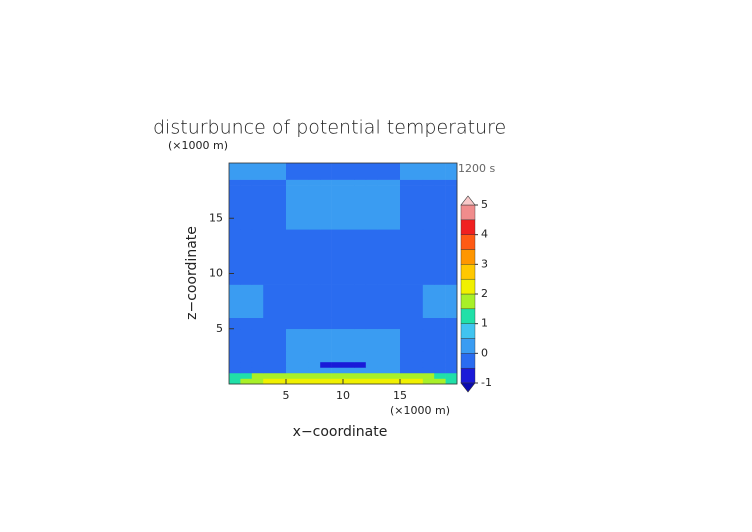  I want to click on y-tick-label: 5, so click(219, 328).